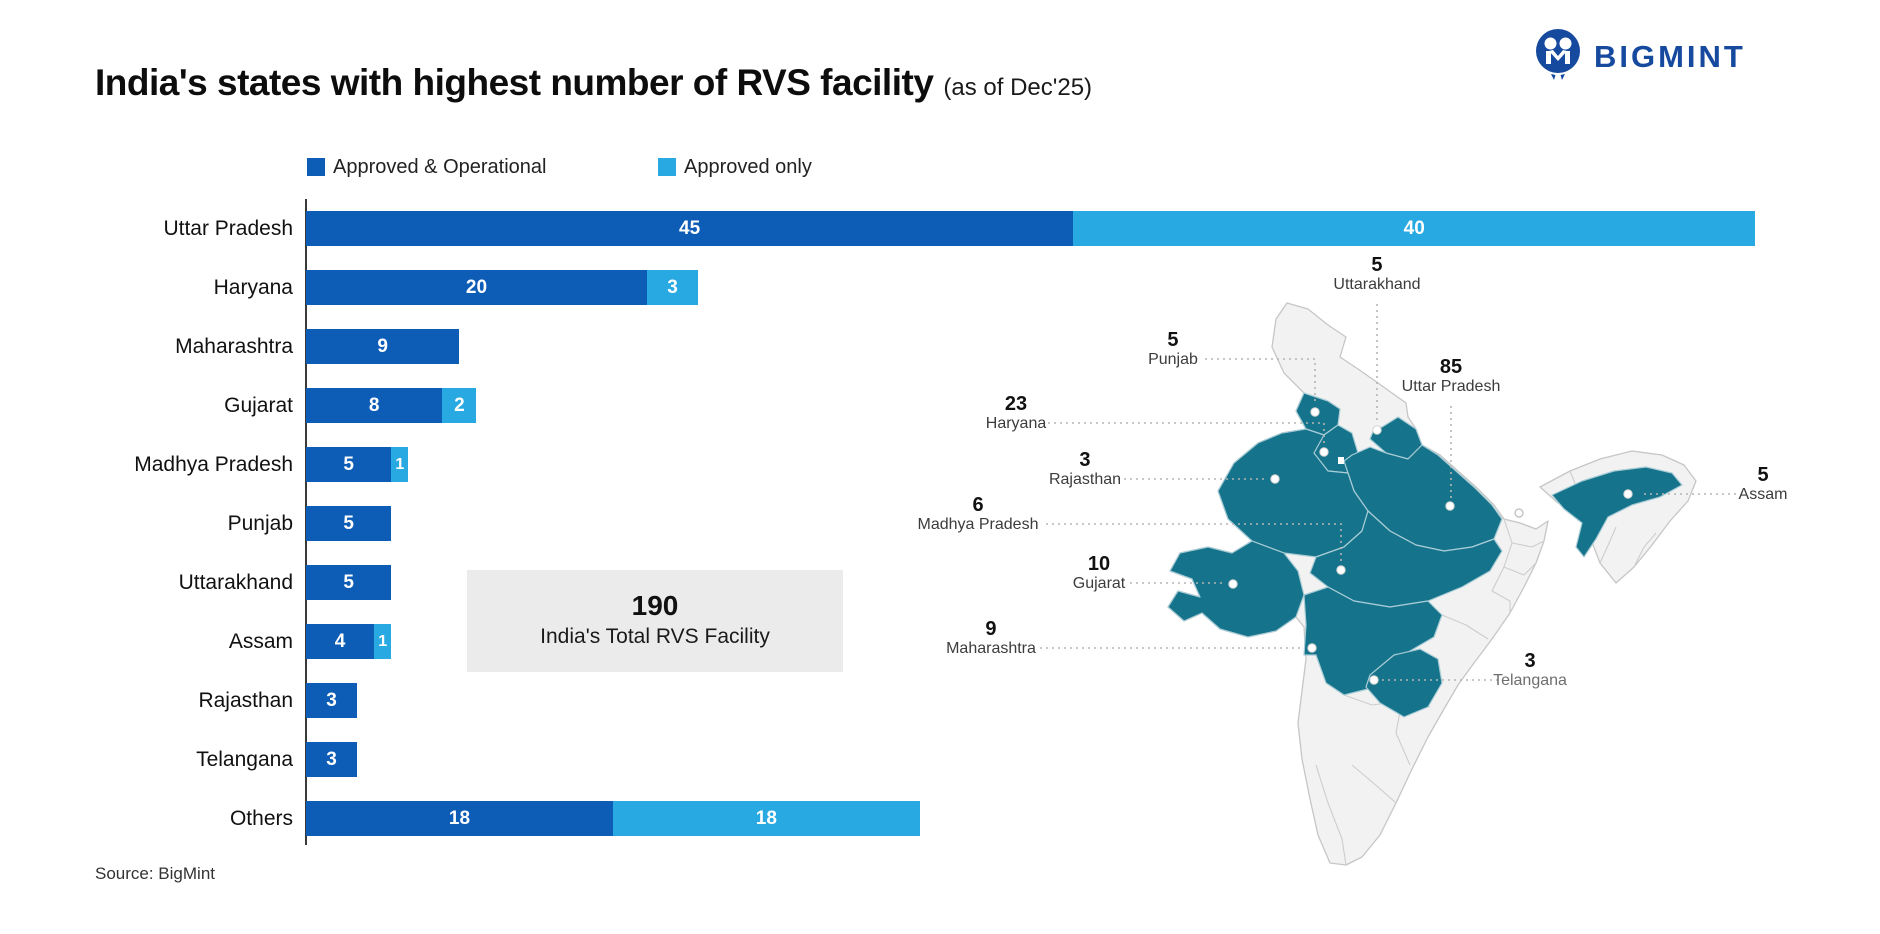 The width and height of the screenshot is (1880, 934). I want to click on map-label-rajasthan: 3 Rajasthan, so click(1085, 469).